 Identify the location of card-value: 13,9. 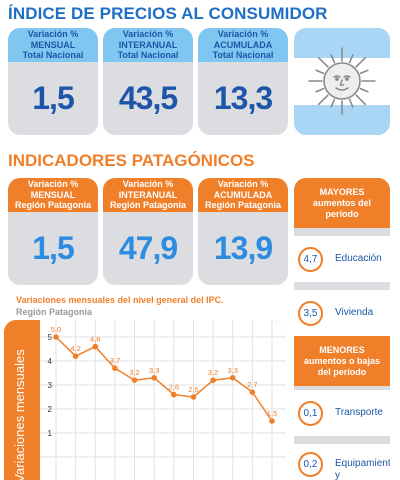
(243, 248).